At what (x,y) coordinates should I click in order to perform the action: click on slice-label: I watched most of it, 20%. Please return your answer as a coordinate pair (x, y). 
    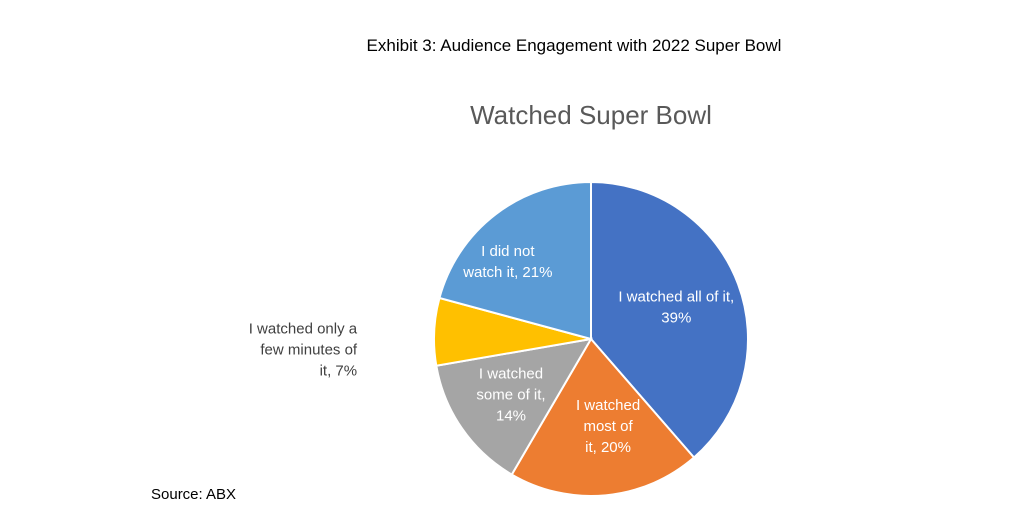
    Looking at the image, I should click on (608, 426).